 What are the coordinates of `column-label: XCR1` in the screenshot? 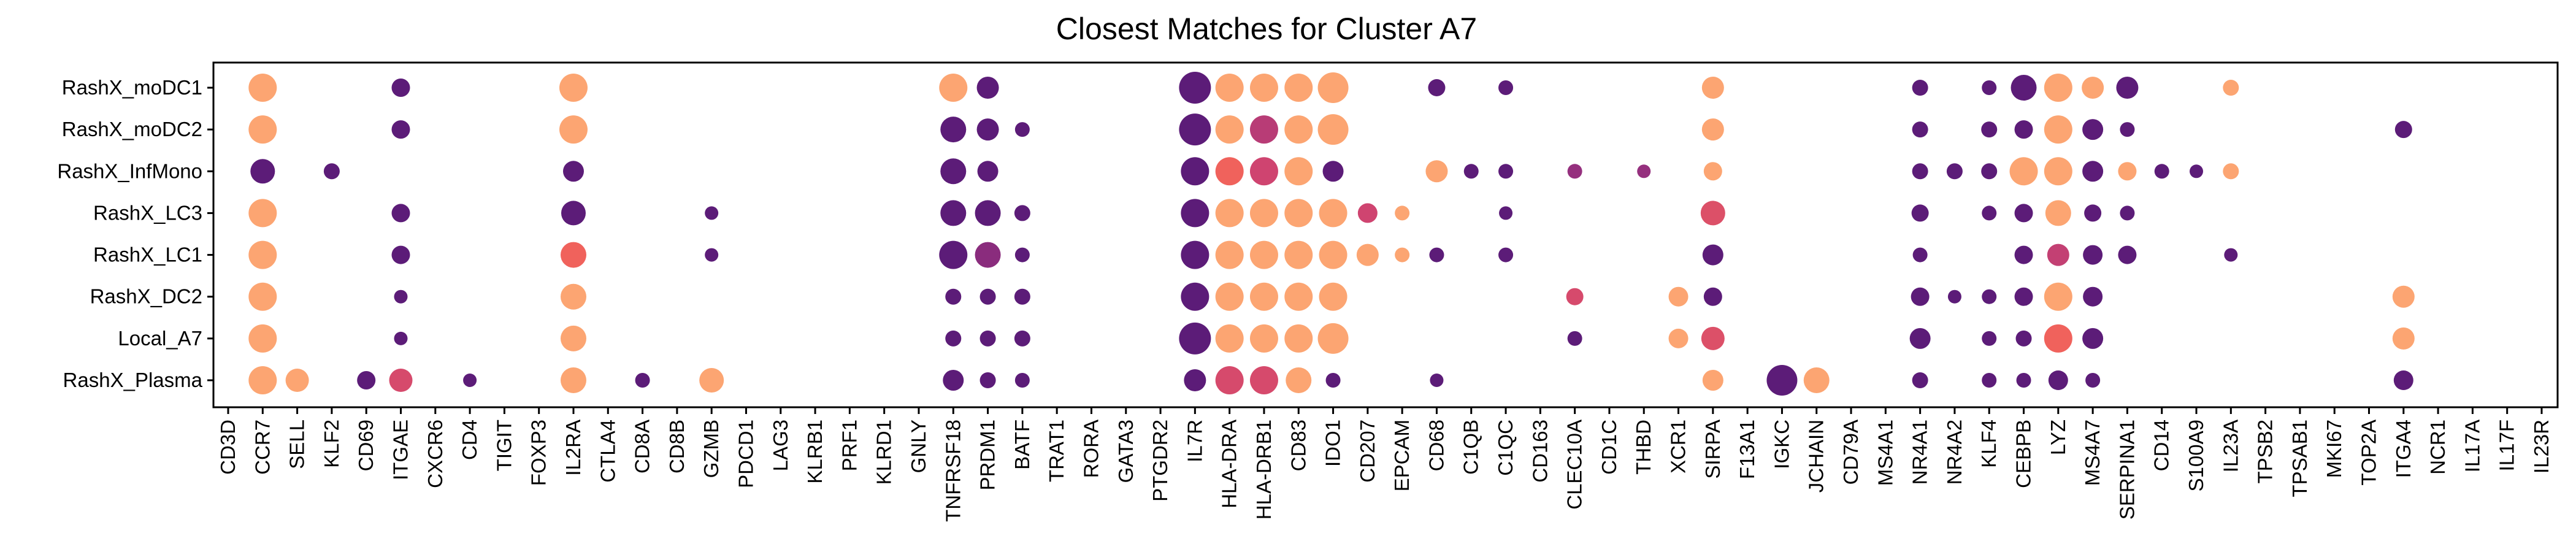 It's located at (1678, 446).